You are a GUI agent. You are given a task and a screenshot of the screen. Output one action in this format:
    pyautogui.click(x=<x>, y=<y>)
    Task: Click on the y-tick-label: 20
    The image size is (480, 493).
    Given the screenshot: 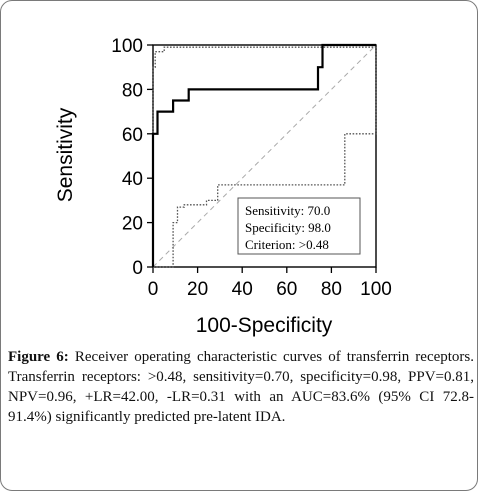 What is the action you would take?
    pyautogui.click(x=132, y=224)
    